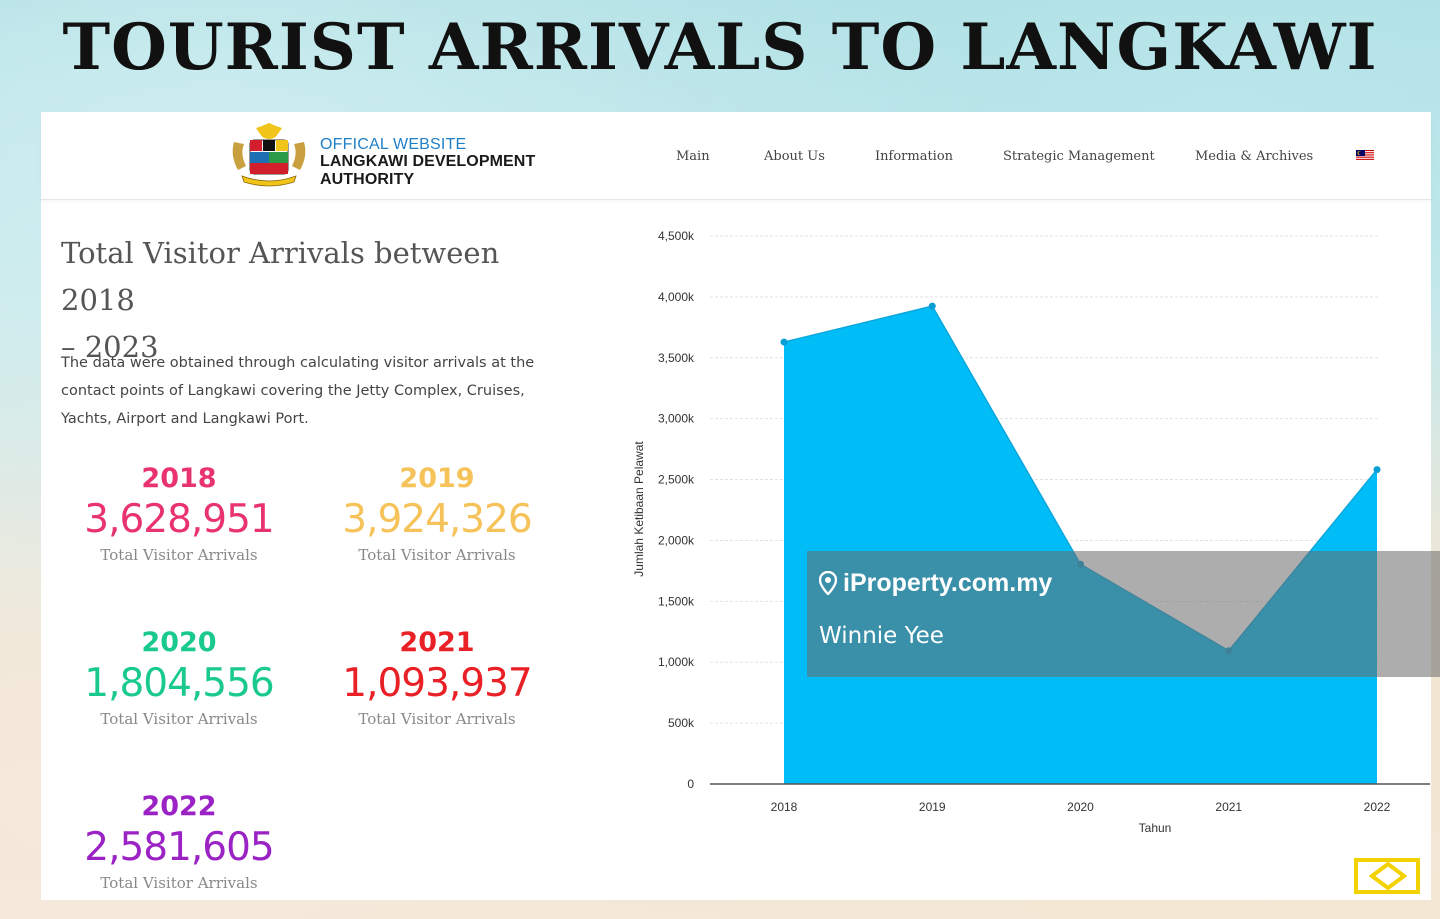  What do you see at coordinates (110, 347) in the screenshot?
I see `section-title-line-2: – 2023` at bounding box center [110, 347].